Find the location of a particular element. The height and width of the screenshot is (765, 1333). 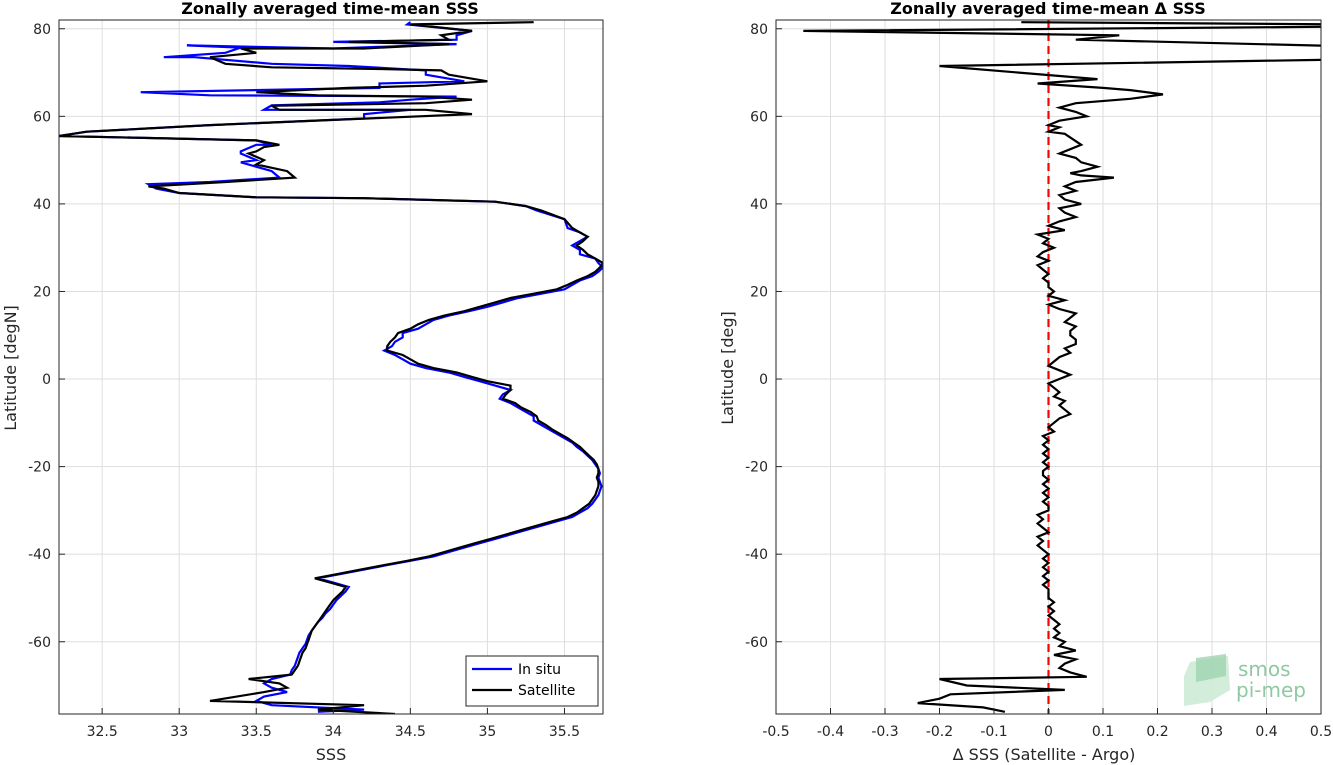

logo-text-pi-mep: pi-mep is located at coordinates (1271, 690).